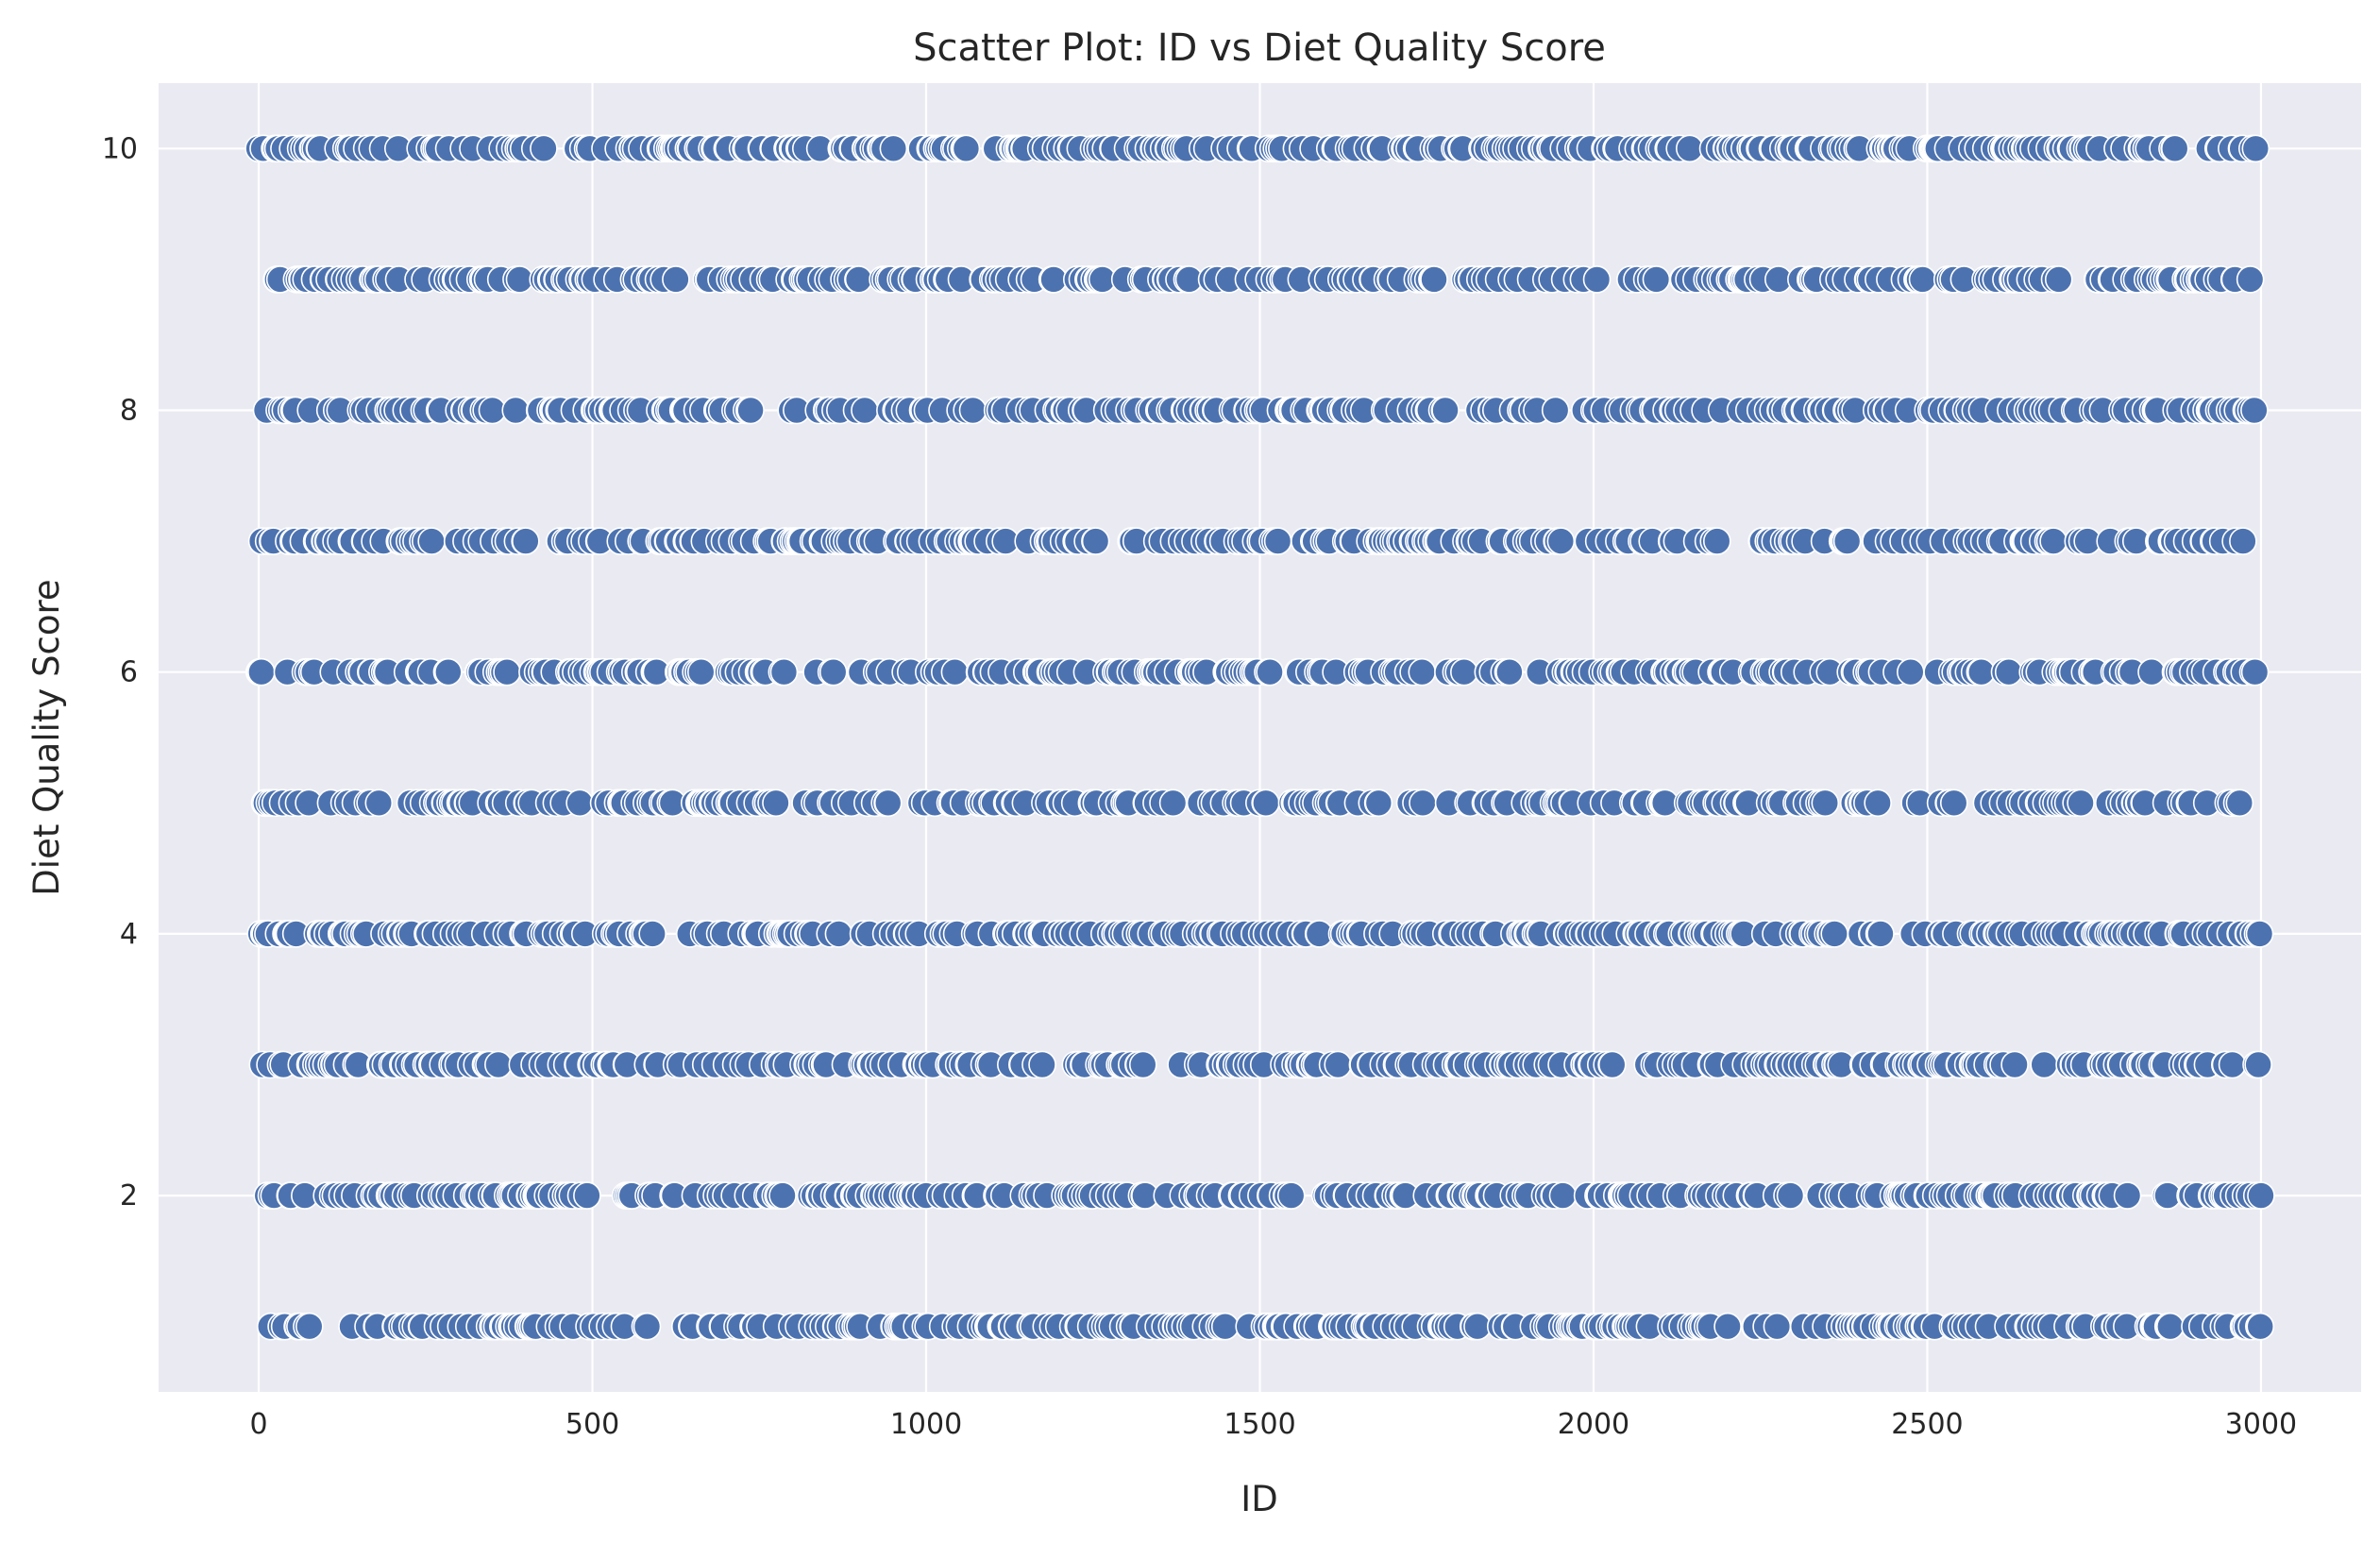  What do you see at coordinates (1593, 1424) in the screenshot?
I see `x-tick-label: 2000` at bounding box center [1593, 1424].